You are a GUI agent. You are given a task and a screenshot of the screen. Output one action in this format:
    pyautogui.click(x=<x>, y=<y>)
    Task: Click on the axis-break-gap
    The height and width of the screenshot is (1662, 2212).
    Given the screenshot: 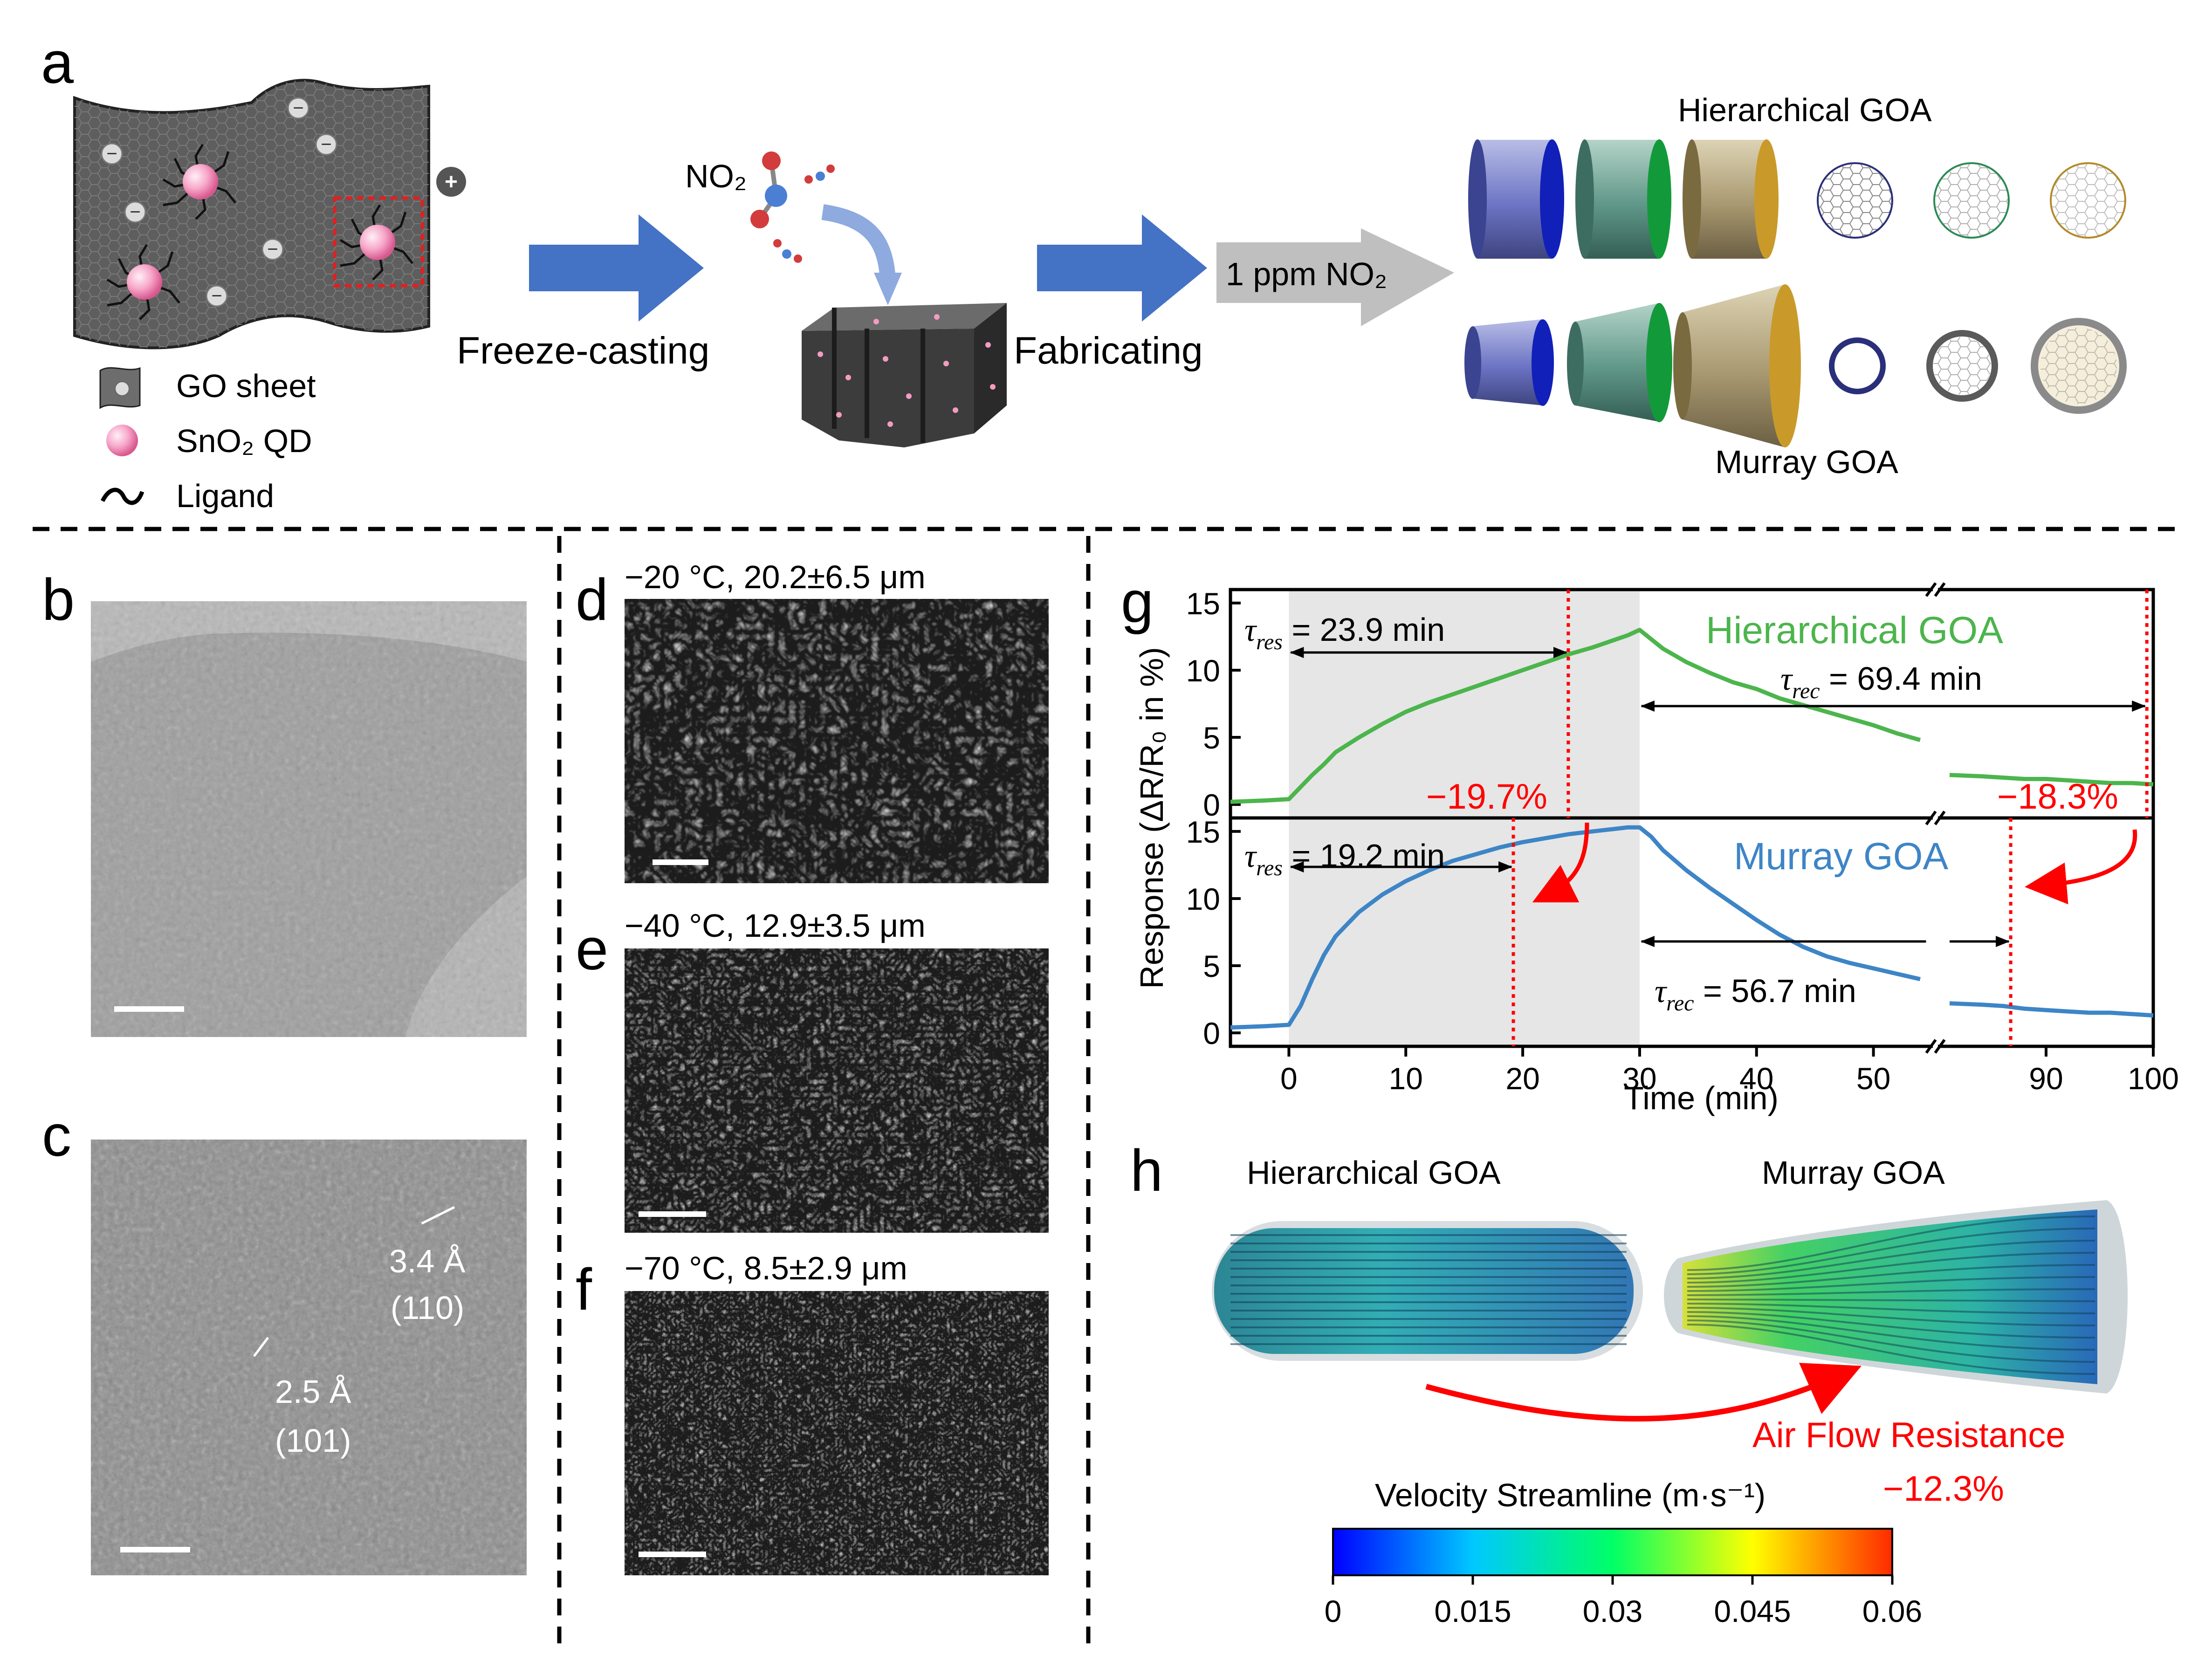 What is the action you would take?
    pyautogui.click(x=1935, y=818)
    